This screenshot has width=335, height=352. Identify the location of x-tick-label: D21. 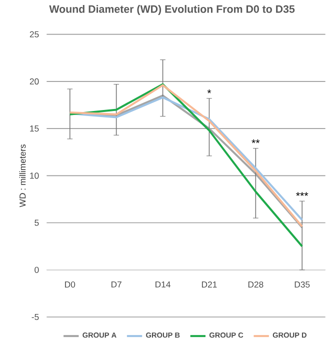
(209, 284).